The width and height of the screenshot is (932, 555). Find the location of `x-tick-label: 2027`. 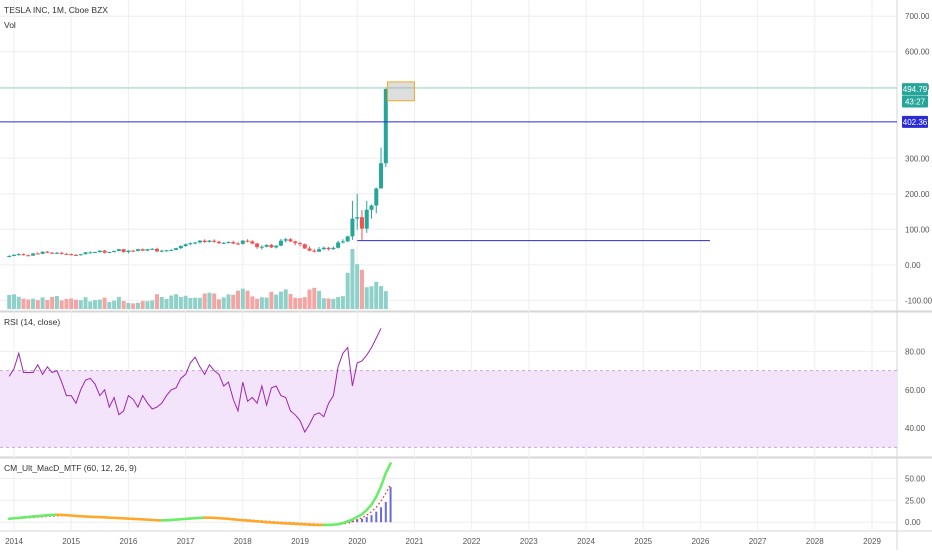

x-tick-label: 2027 is located at coordinates (758, 541).